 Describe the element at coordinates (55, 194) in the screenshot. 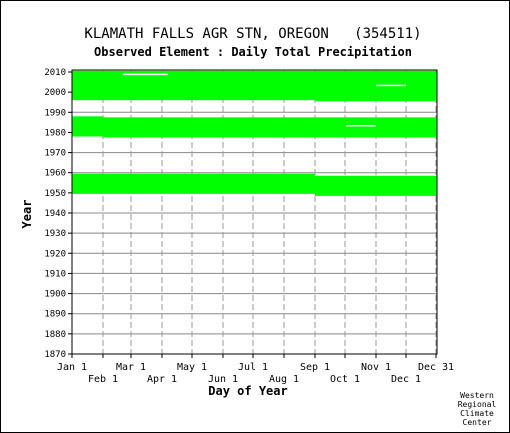

I see `y-tick-label-1950: 1950` at that location.